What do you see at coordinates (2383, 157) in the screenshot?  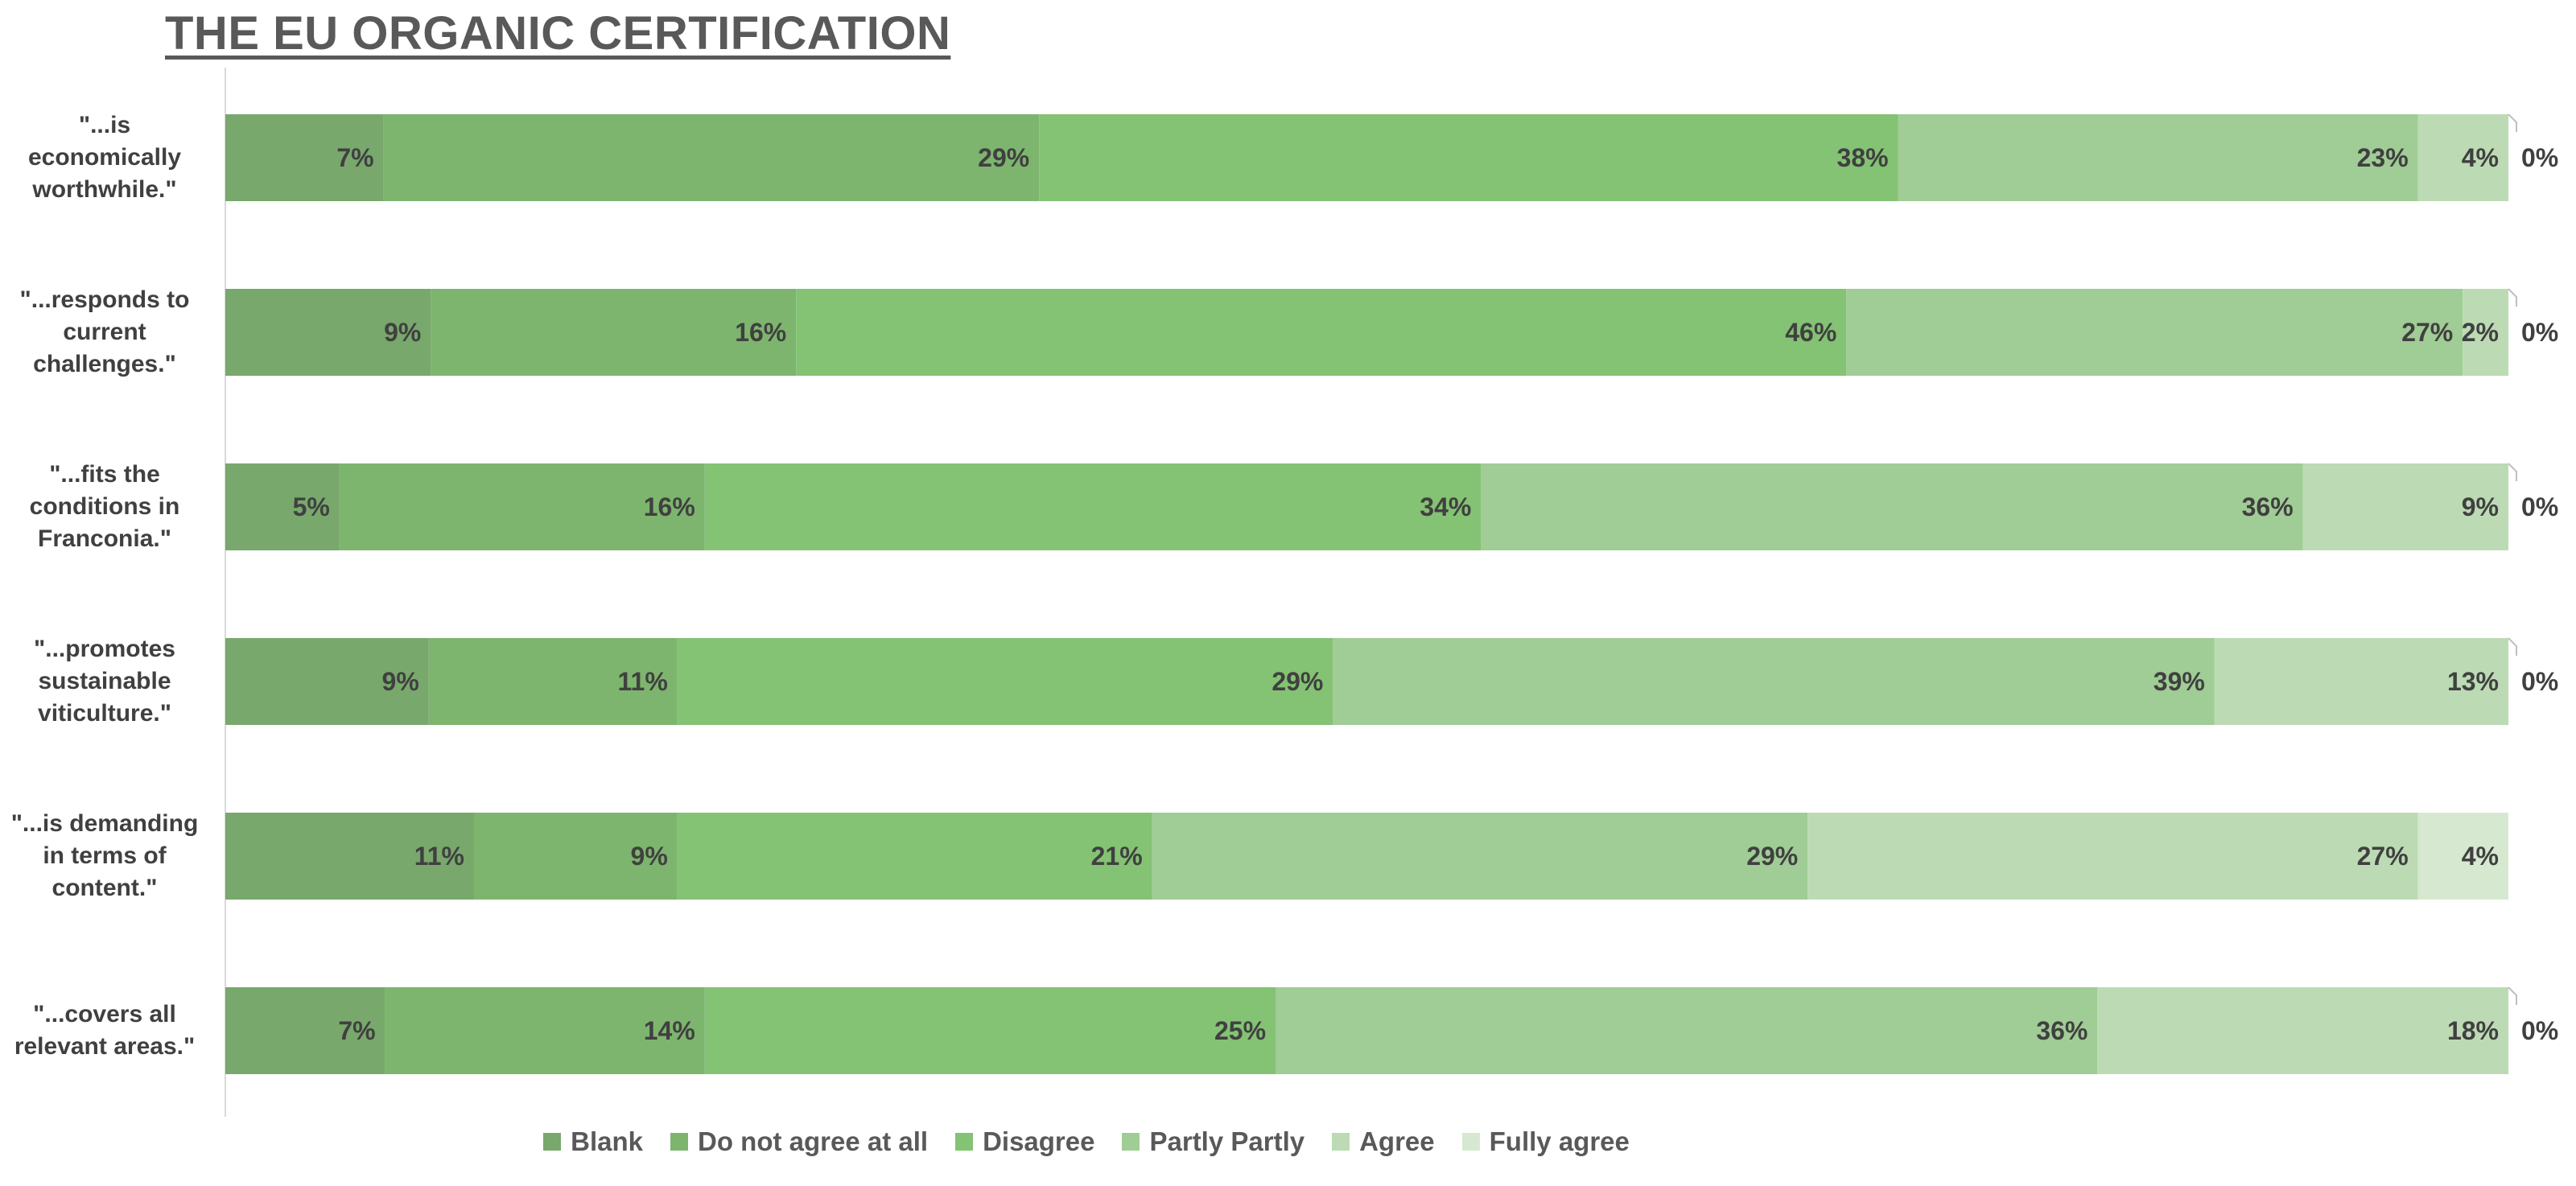 I see `data-label: 23%` at bounding box center [2383, 157].